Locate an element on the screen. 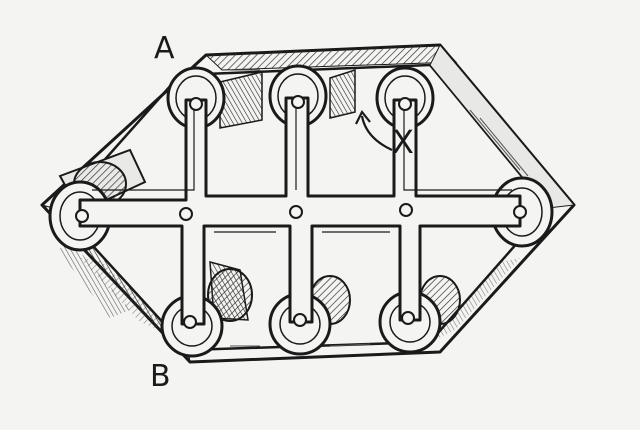 This screenshot has height=430, width=640. label-x: X is located at coordinates (403, 142).